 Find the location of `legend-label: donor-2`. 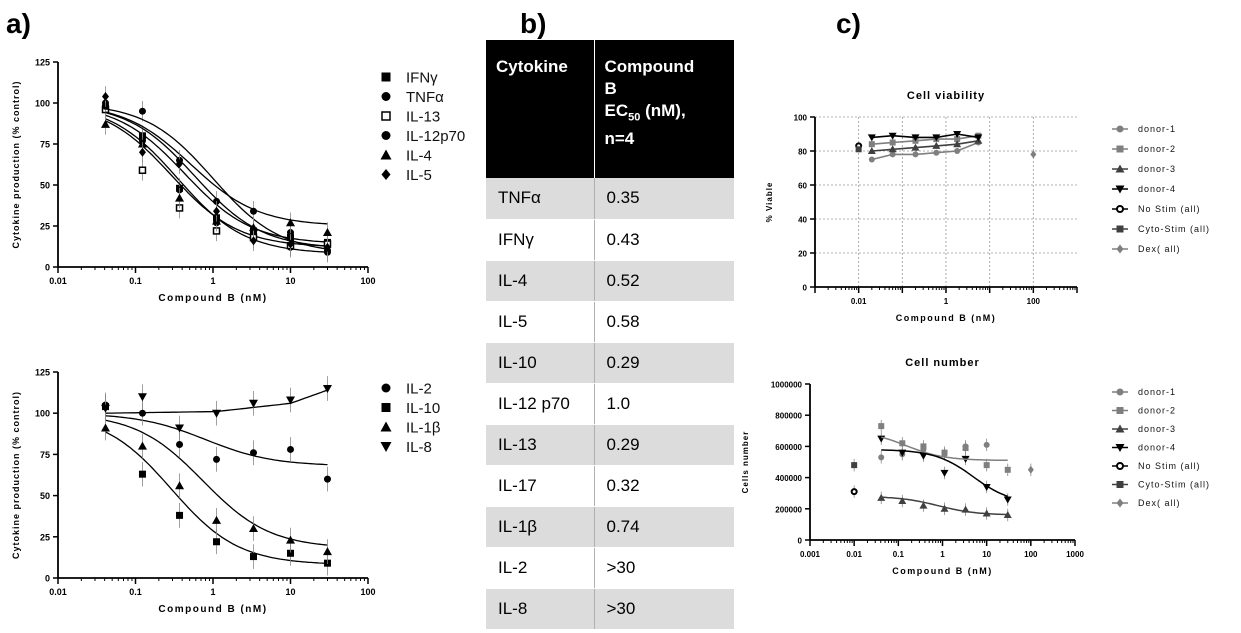

legend-label: donor-2 is located at coordinates (1157, 149).